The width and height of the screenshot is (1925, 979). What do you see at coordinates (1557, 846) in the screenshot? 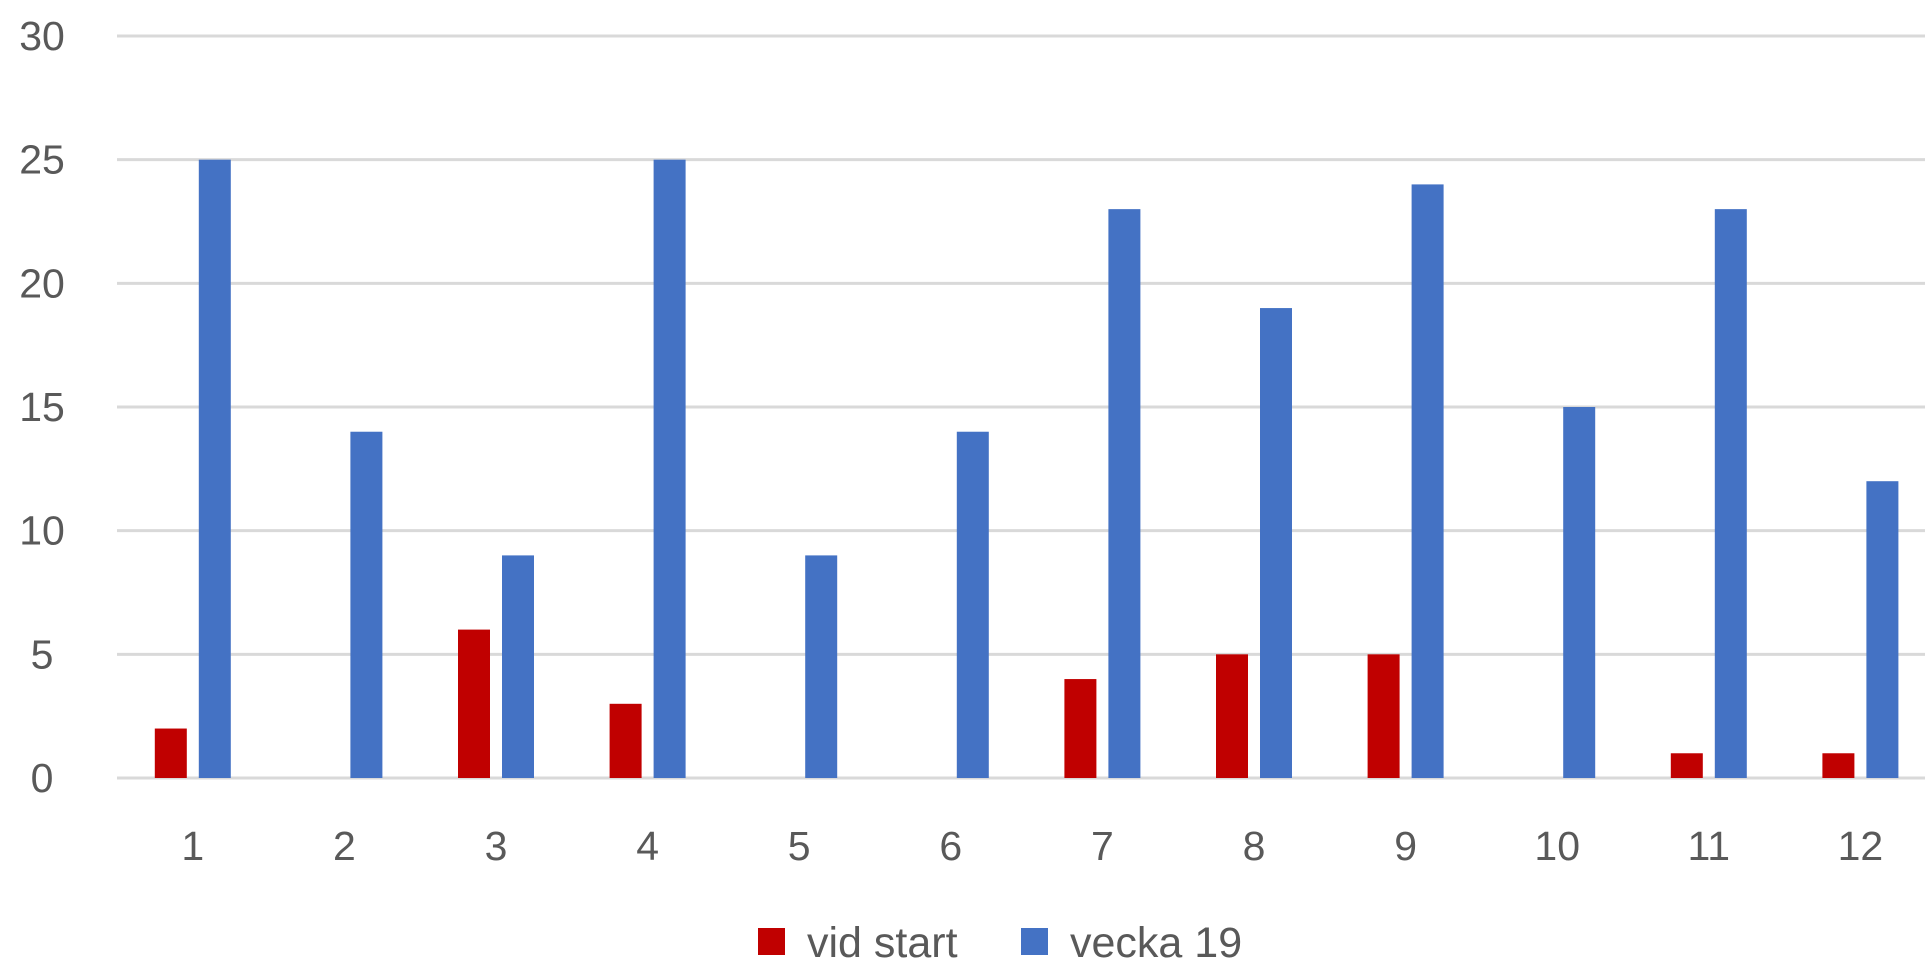
I see `x-tick-label: 10` at bounding box center [1557, 846].